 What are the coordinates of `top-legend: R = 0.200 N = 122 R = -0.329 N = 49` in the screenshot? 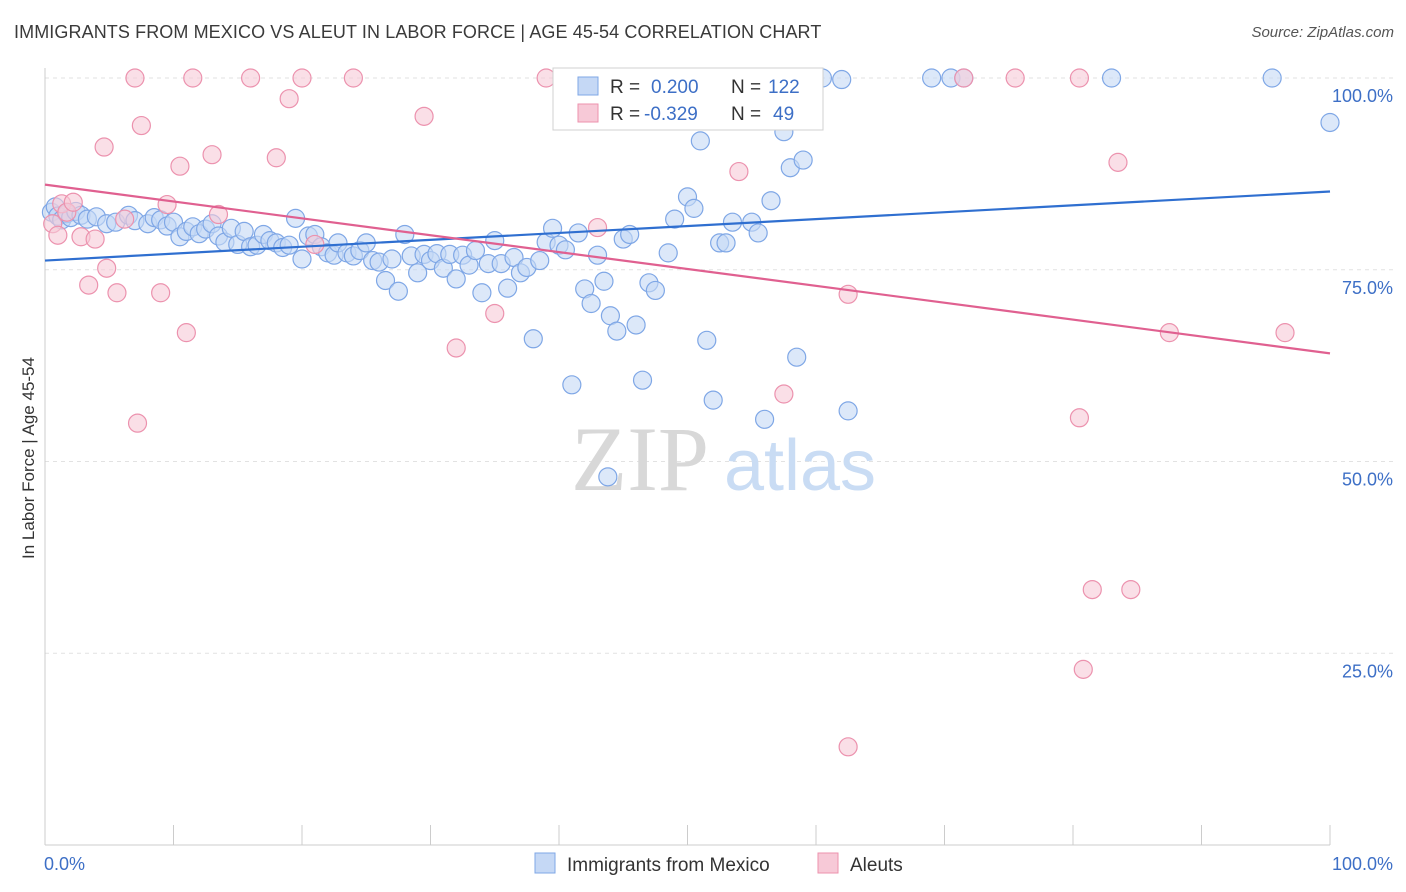 It's located at (688, 99).